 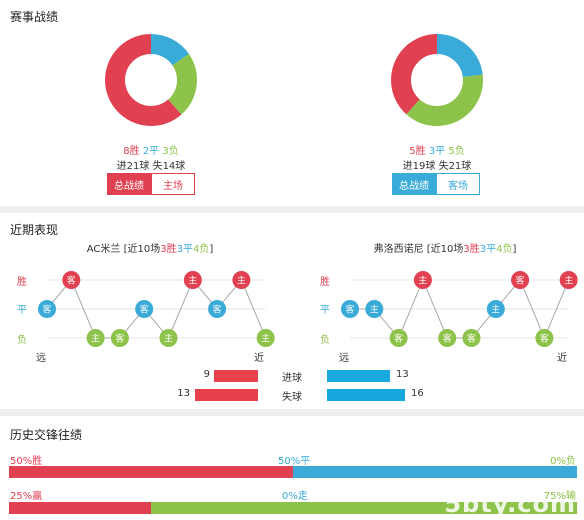 What do you see at coordinates (562, 358) in the screenshot?
I see `away-axis-near: 近` at bounding box center [562, 358].